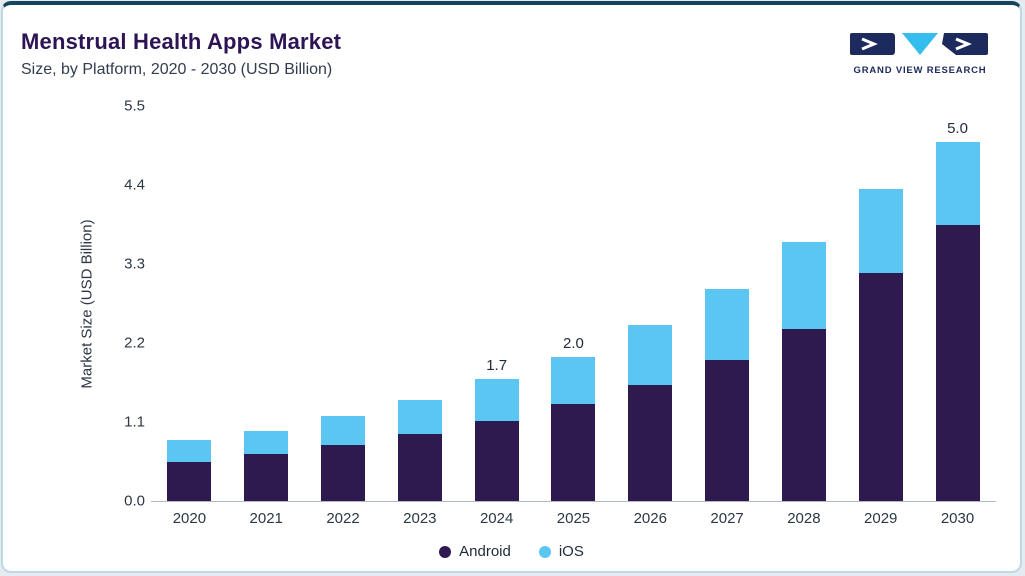 This screenshot has width=1025, height=576. Describe the element at coordinates (497, 365) in the screenshot. I see `bar-value-label: 1.7` at that location.